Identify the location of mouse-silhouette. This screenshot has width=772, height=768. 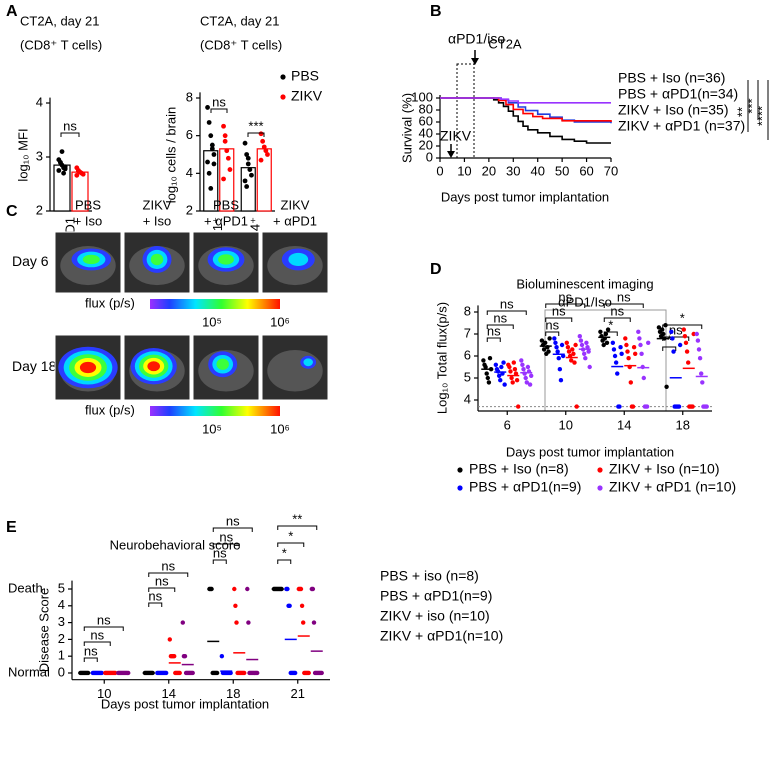
(295, 370).